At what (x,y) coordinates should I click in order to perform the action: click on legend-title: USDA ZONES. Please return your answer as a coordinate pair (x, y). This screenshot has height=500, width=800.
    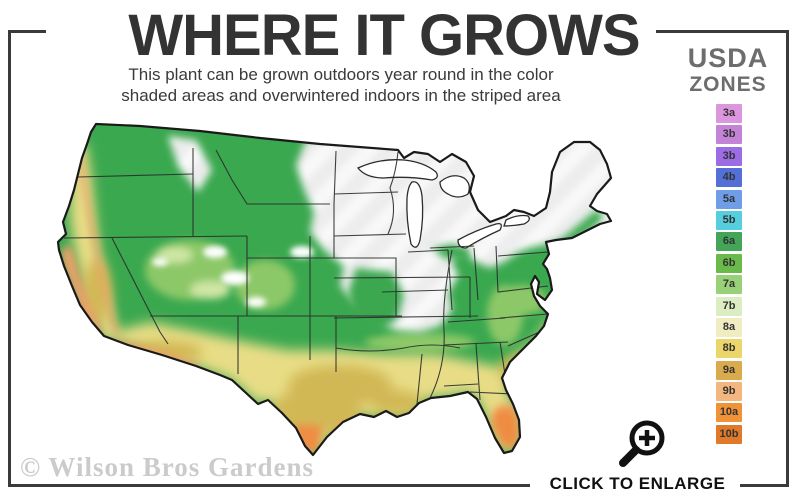
    Looking at the image, I should click on (728, 70).